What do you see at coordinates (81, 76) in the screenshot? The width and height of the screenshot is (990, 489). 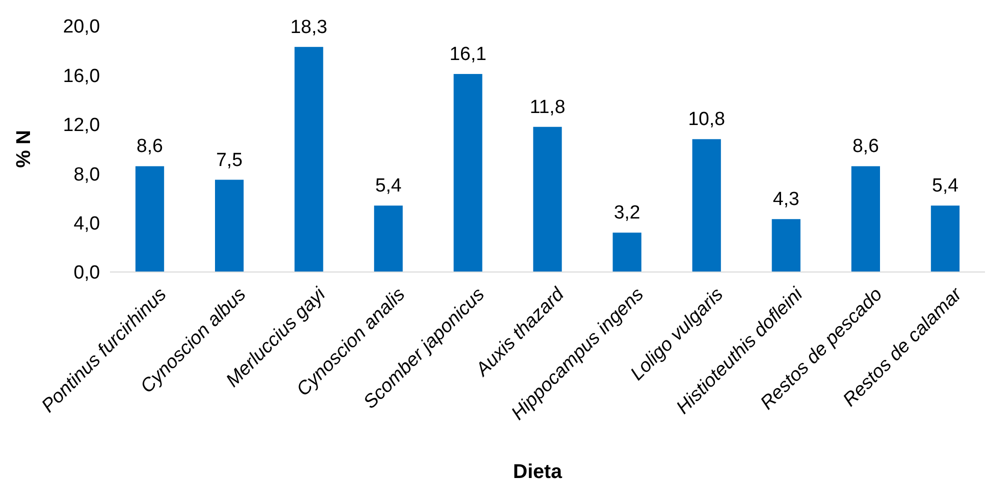 I see `y-tick-label: 16,0` at bounding box center [81, 76].